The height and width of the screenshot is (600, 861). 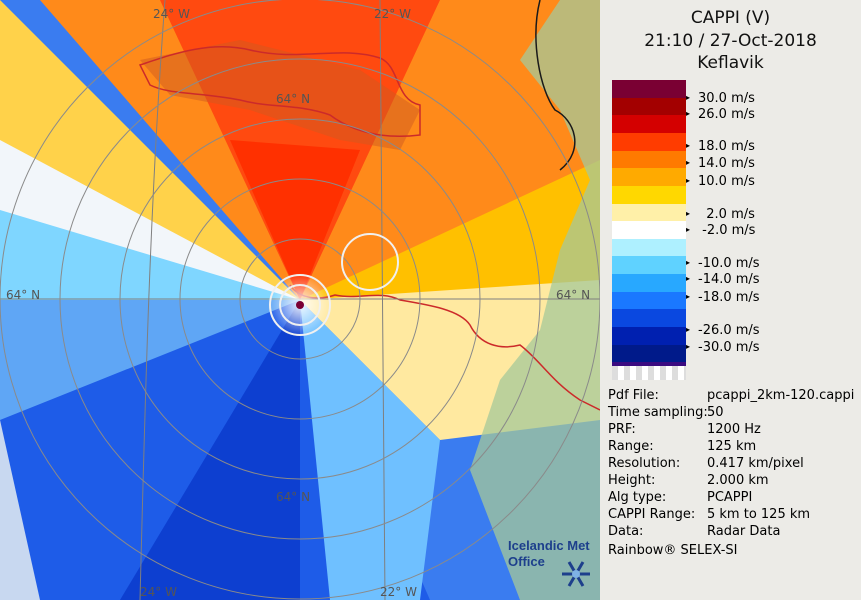 What do you see at coordinates (726, 98) in the screenshot?
I see `scale-label: 30.0 m/s` at bounding box center [726, 98].